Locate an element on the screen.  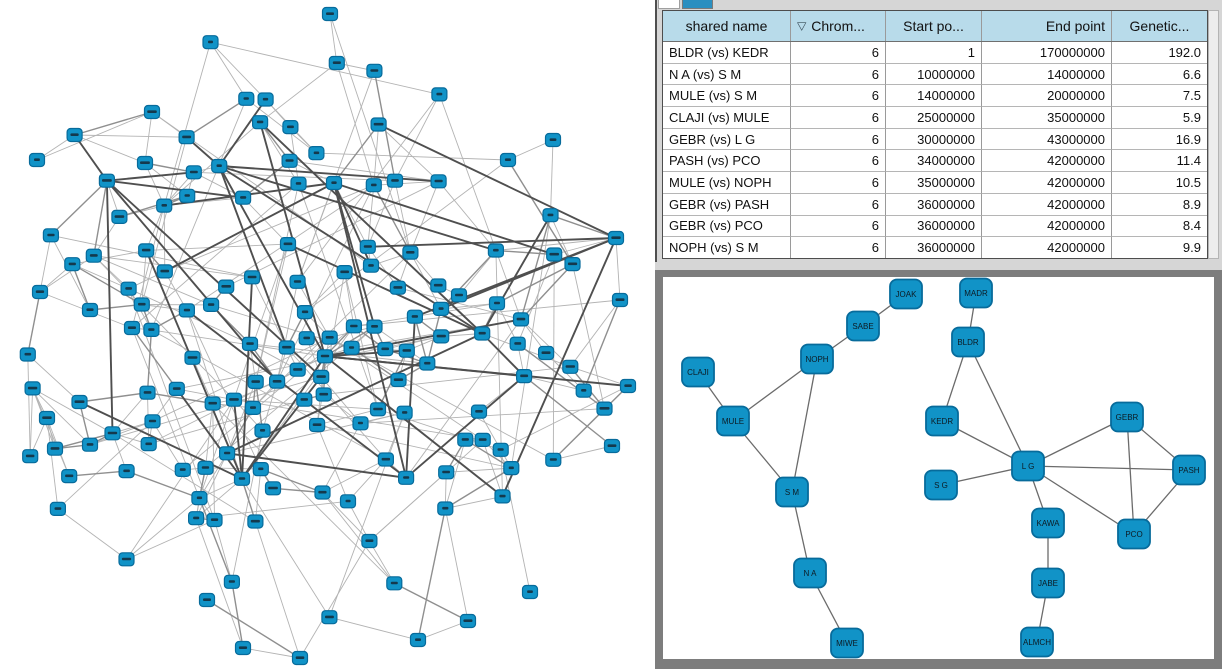
node-JABE: JABE is located at coordinates (1048, 583).